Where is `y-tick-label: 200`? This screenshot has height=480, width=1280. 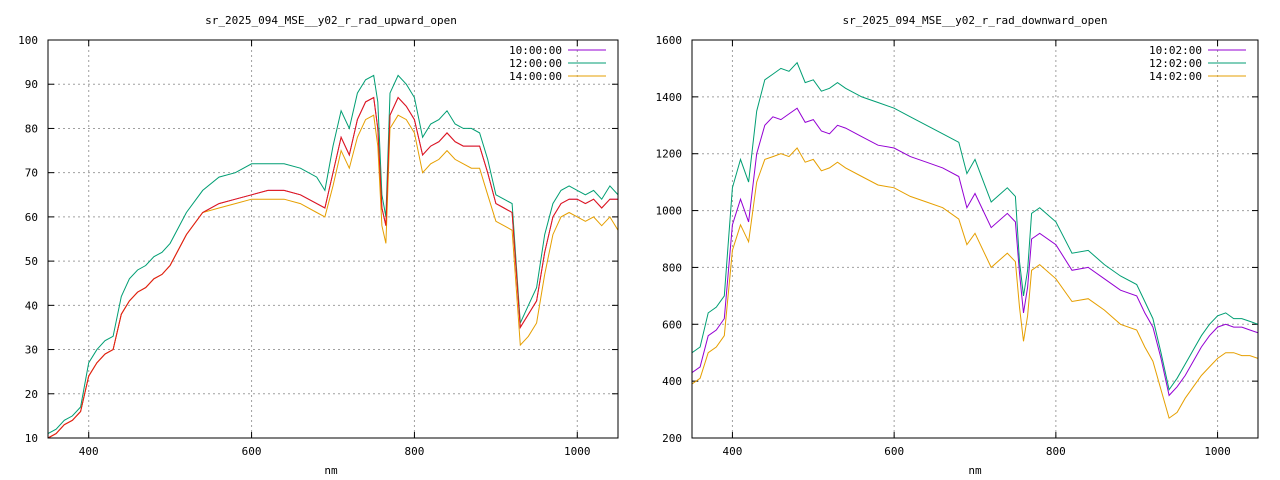
y-tick-label: 200 is located at coordinates (672, 438).